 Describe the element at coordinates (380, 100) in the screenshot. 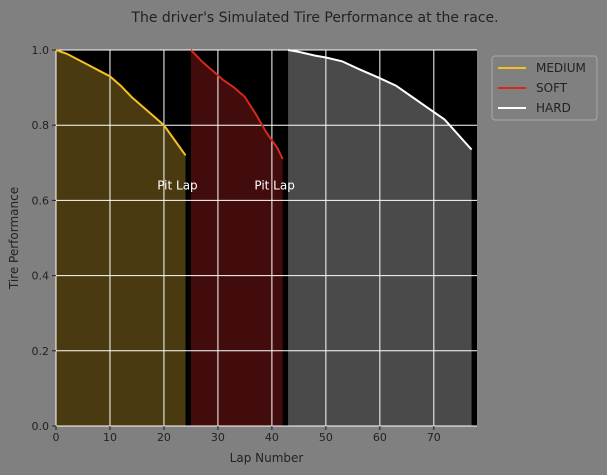

I see `line-hard` at that location.